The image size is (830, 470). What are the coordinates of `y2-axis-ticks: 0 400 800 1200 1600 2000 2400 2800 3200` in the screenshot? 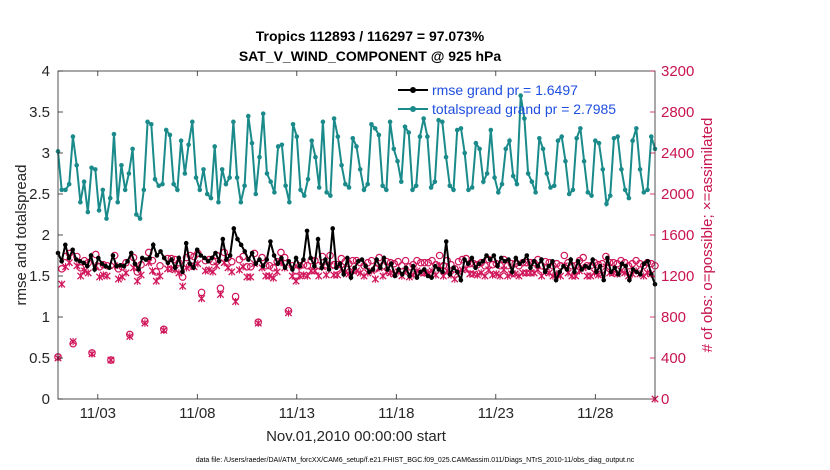 It's located at (672, 235).